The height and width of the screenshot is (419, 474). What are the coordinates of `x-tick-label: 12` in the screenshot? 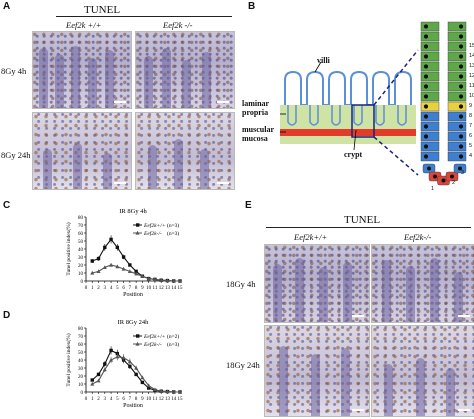 It's located at (162, 399).